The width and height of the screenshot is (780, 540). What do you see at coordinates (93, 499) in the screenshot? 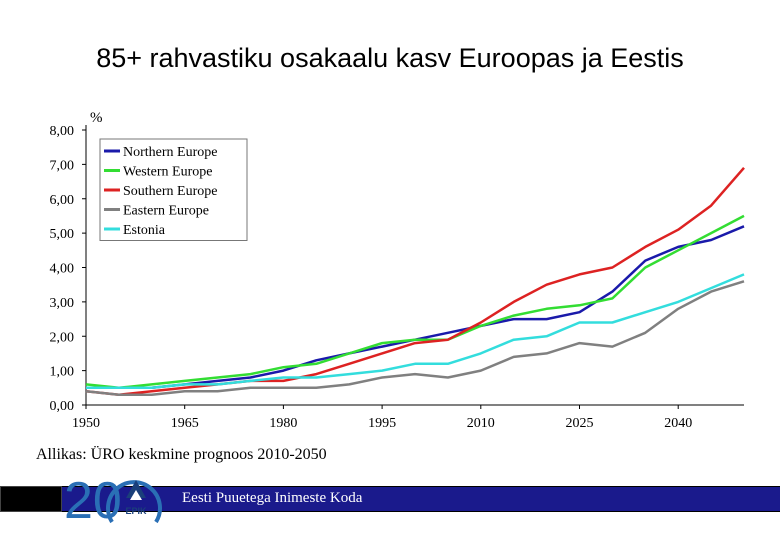
I see `logo-number: 20` at bounding box center [93, 499].